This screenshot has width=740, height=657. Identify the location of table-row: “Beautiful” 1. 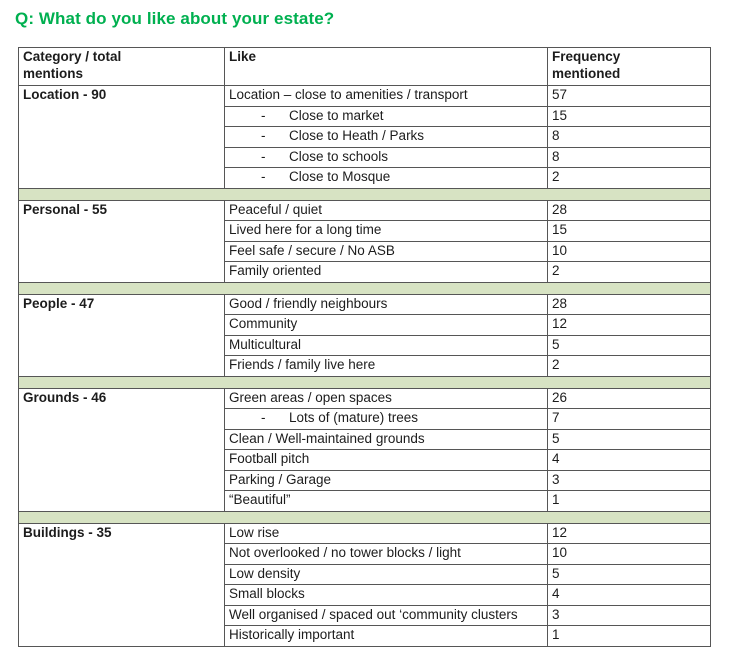
(365, 501).